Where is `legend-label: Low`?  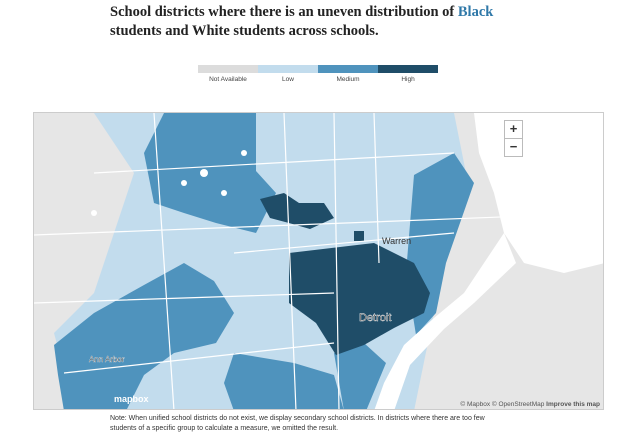 legend-label: Low is located at coordinates (288, 79).